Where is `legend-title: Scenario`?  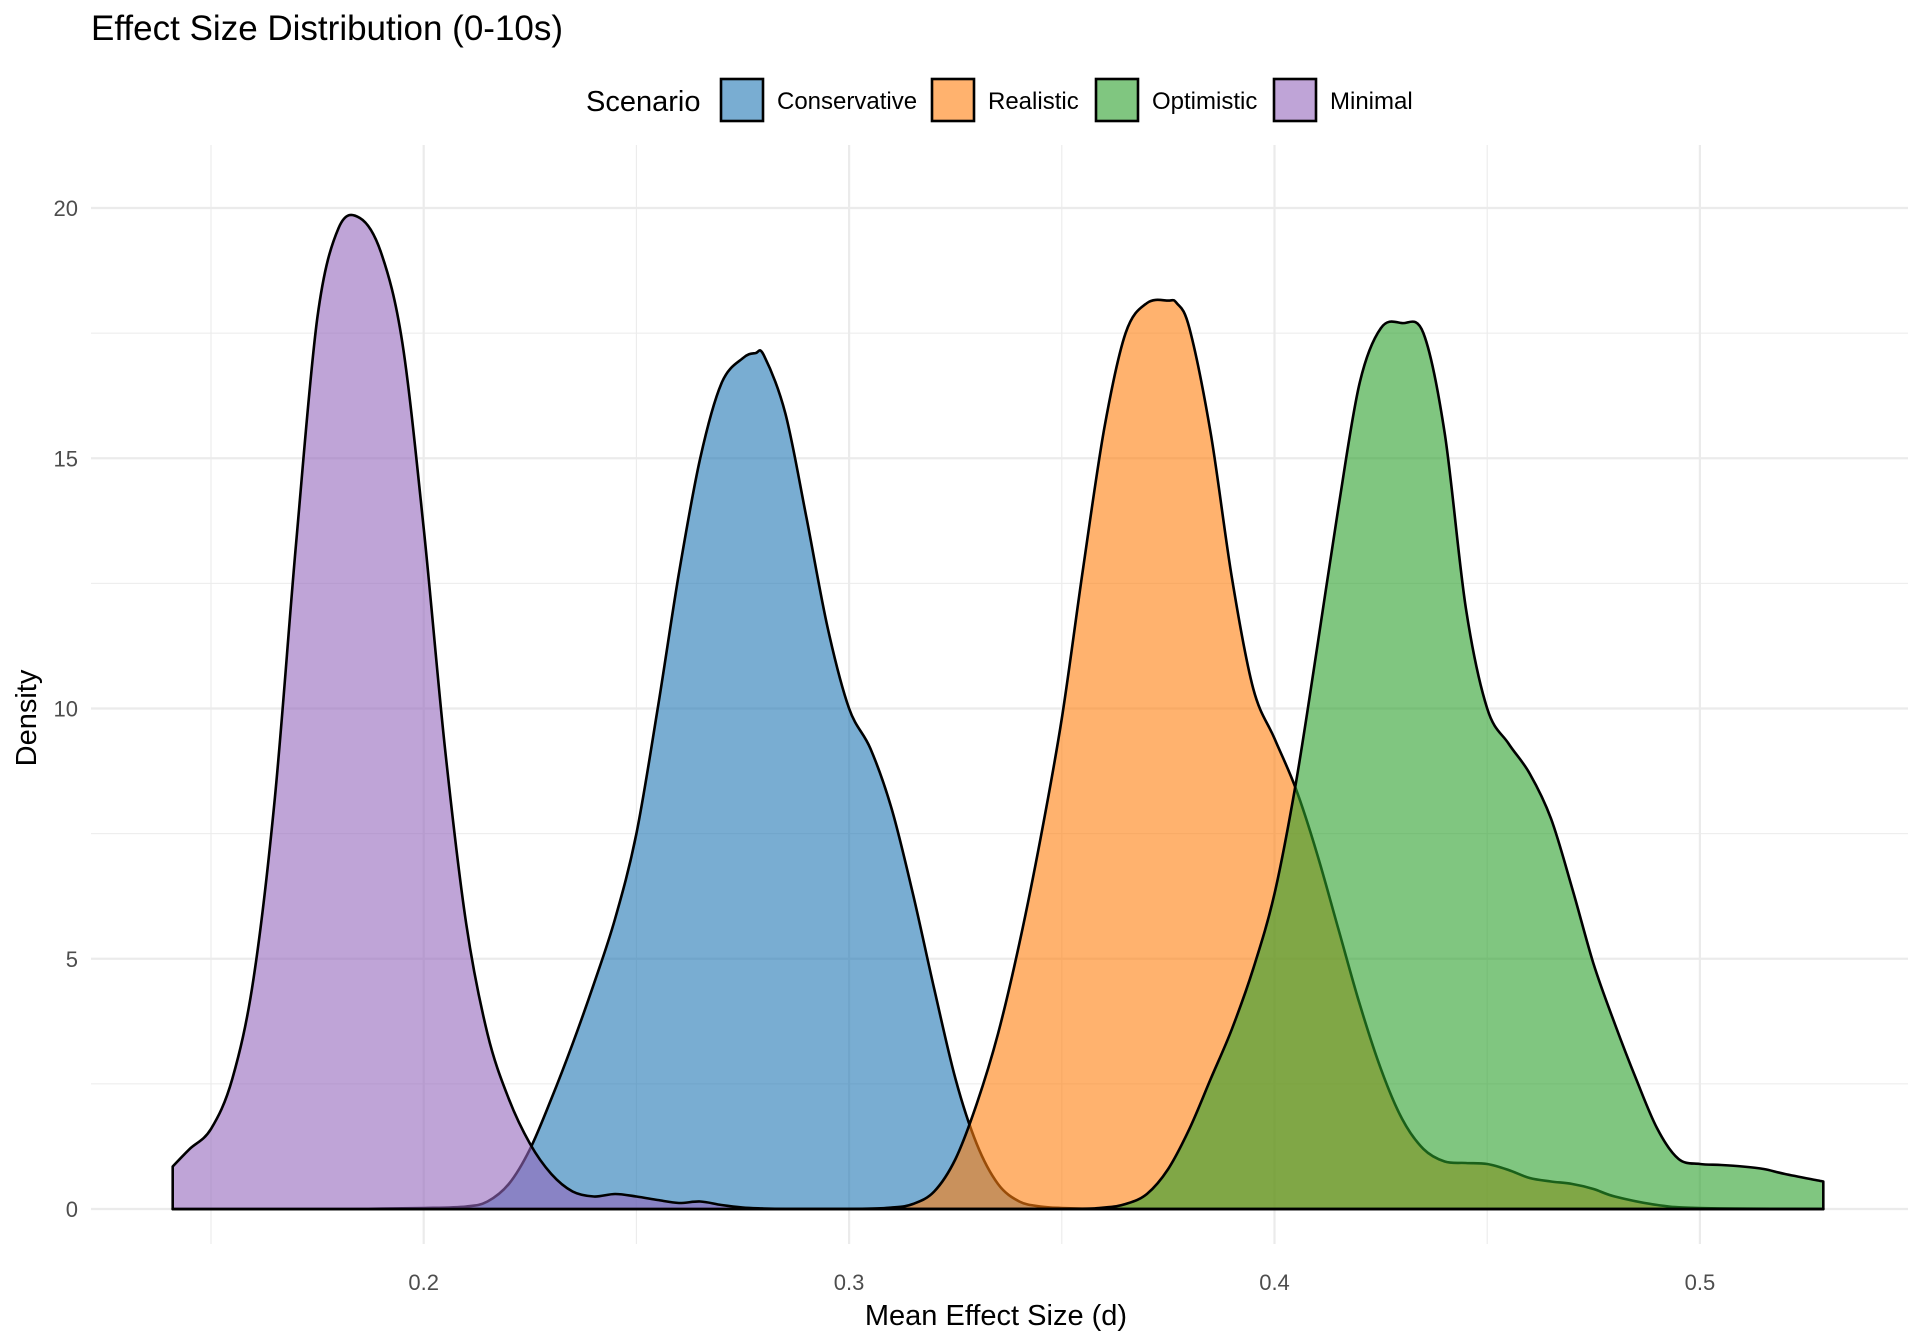 legend-title: Scenario is located at coordinates (643, 102).